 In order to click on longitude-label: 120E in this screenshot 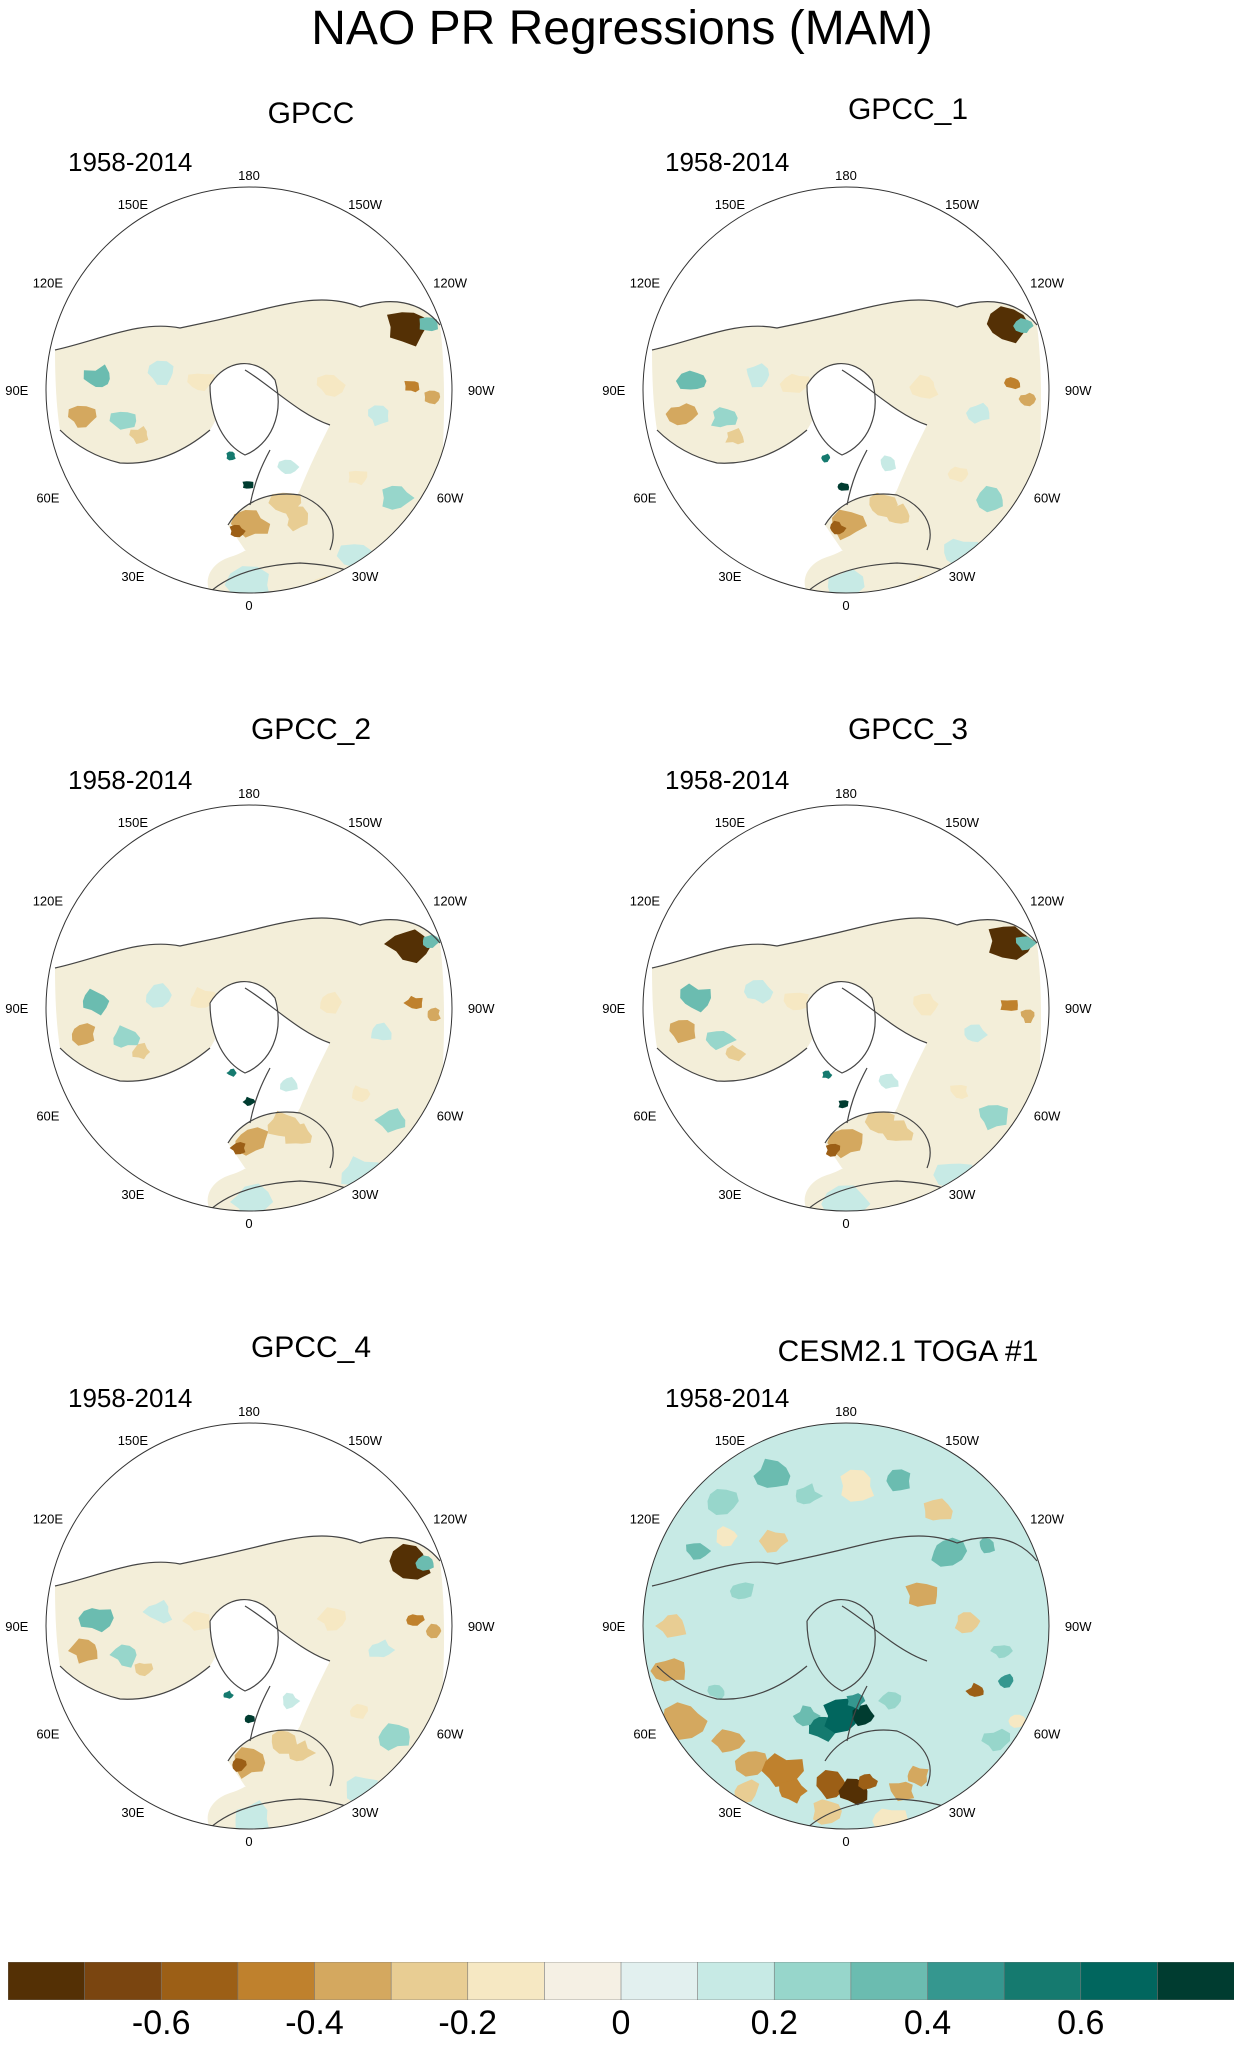, I will do `click(48, 1519)`.